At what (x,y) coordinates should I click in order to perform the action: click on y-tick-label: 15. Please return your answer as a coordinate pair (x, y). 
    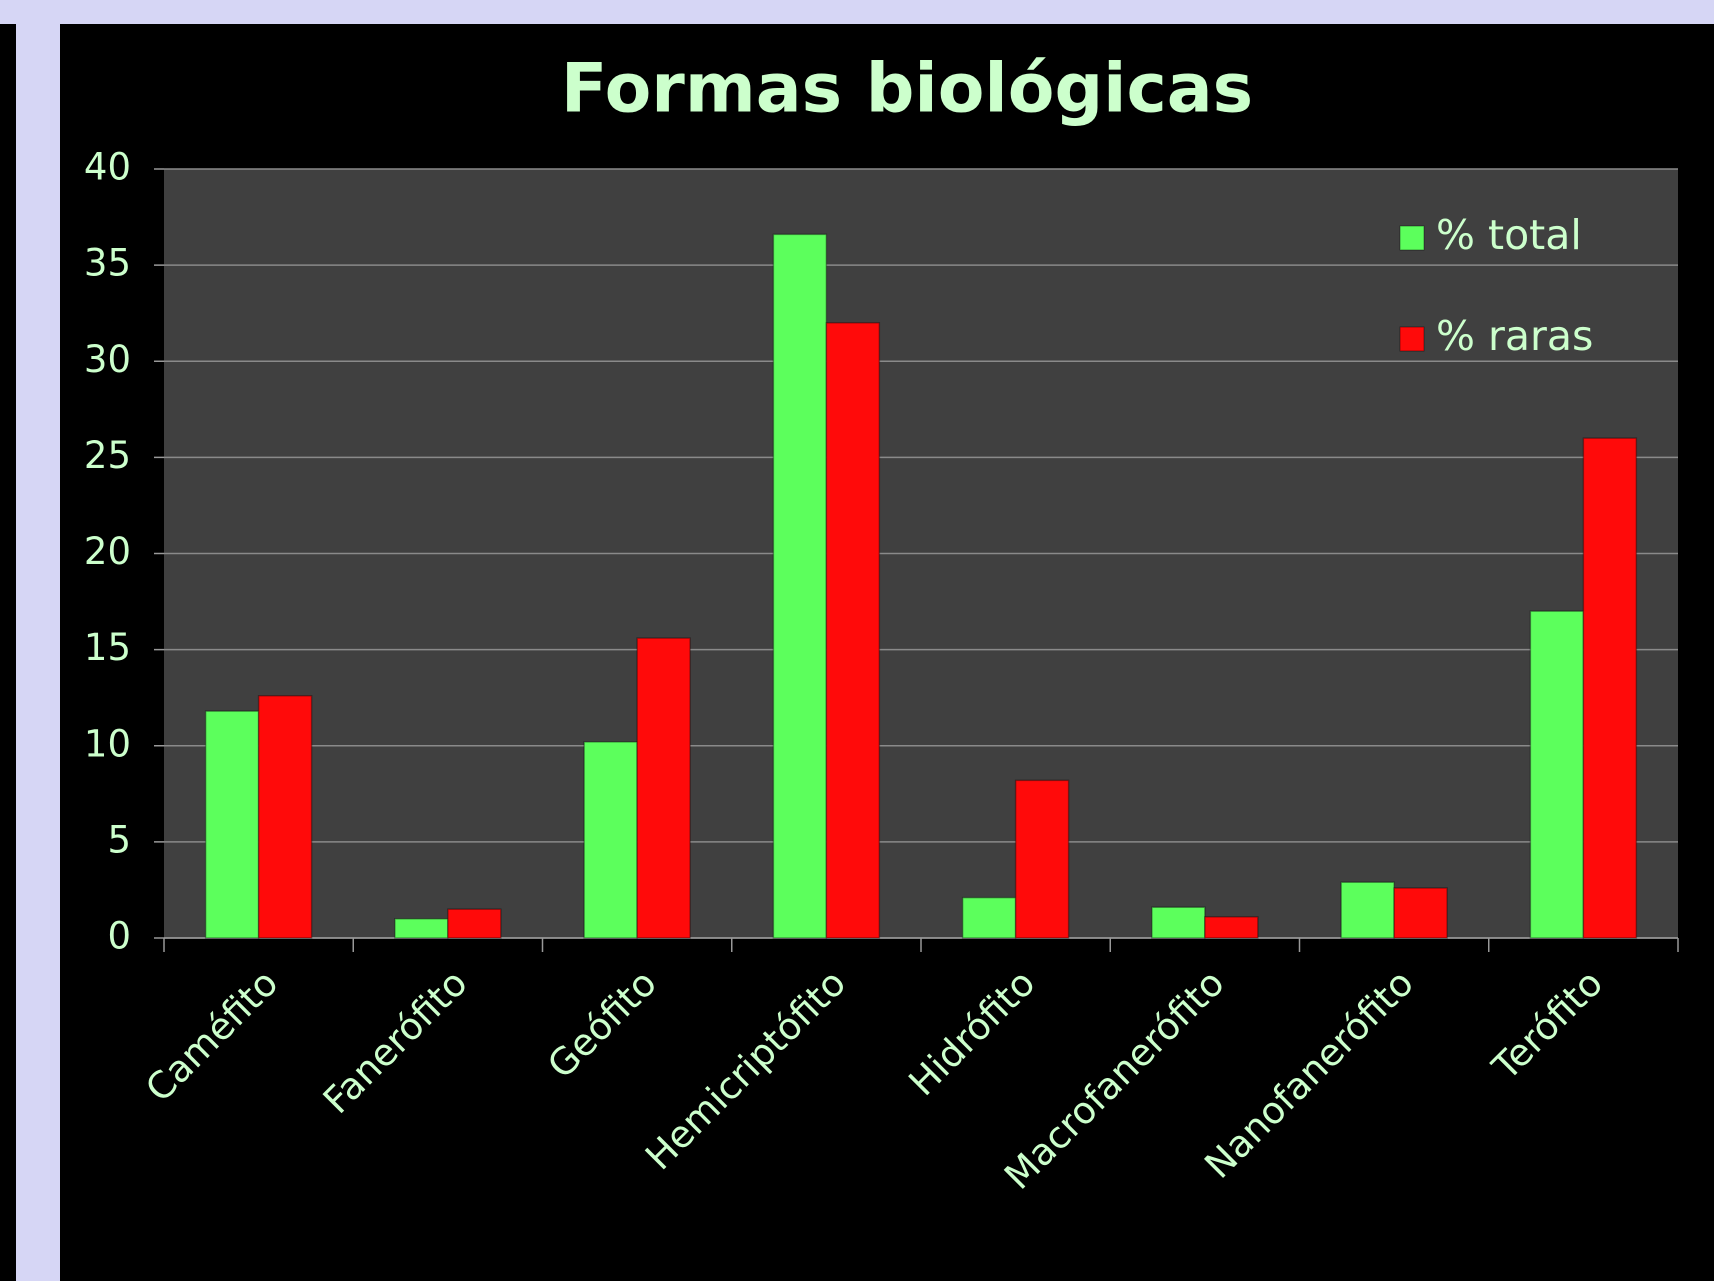
    Looking at the image, I should click on (107, 647).